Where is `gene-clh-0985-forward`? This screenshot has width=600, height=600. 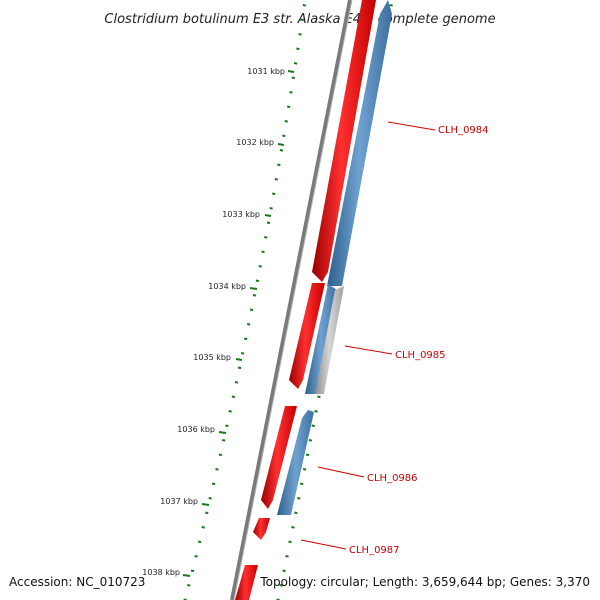 gene-clh-0985-forward is located at coordinates (307, 336).